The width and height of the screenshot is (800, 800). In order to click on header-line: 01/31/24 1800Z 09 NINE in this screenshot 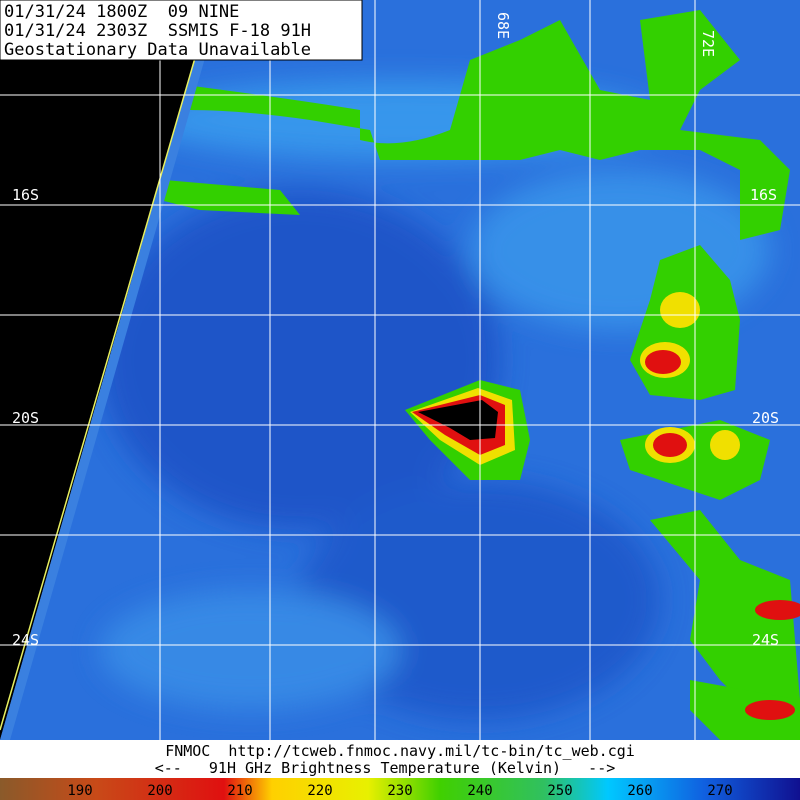, I will do `click(121, 12)`.